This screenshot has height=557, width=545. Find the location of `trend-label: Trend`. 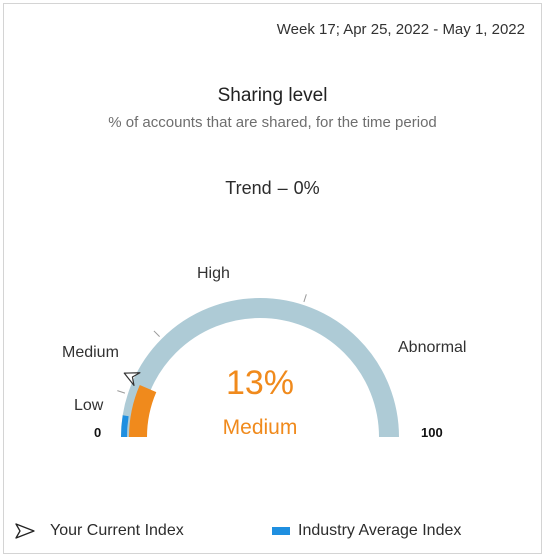

trend-label: Trend is located at coordinates (248, 188).